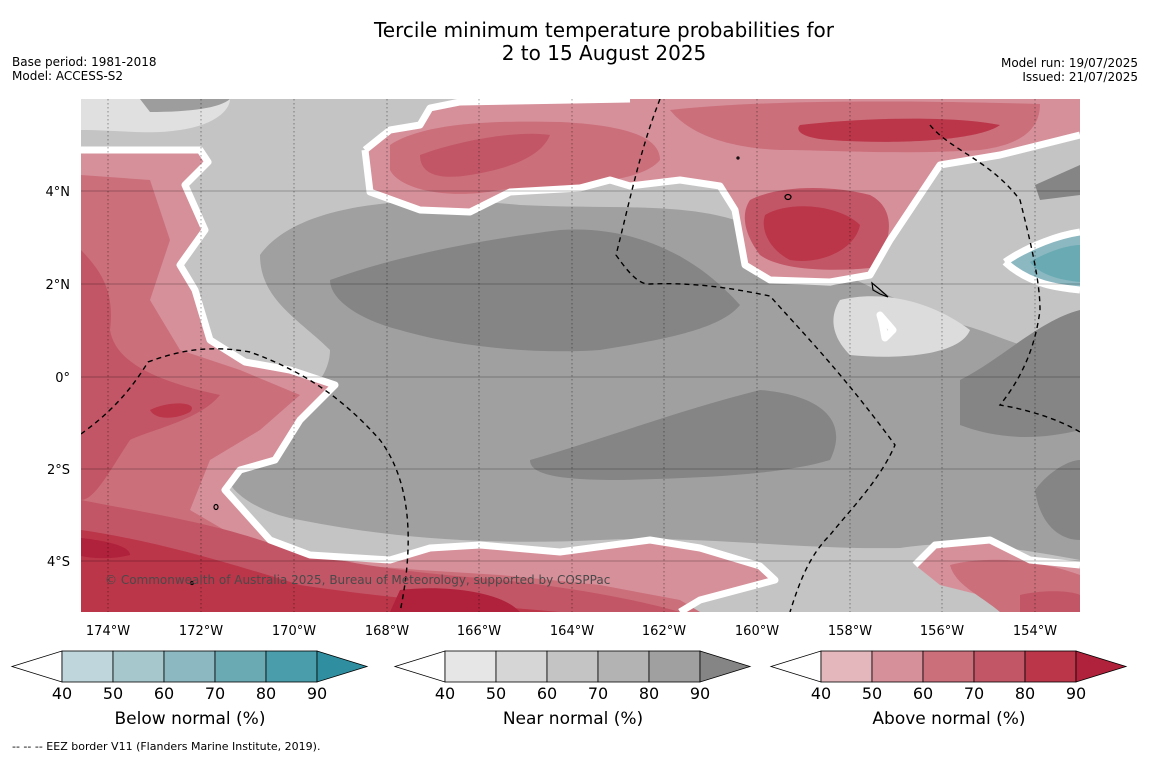 The width and height of the screenshot is (1150, 758). Describe the element at coordinates (185, 105) in the screenshot. I see `near-normal-70-area` at that location.